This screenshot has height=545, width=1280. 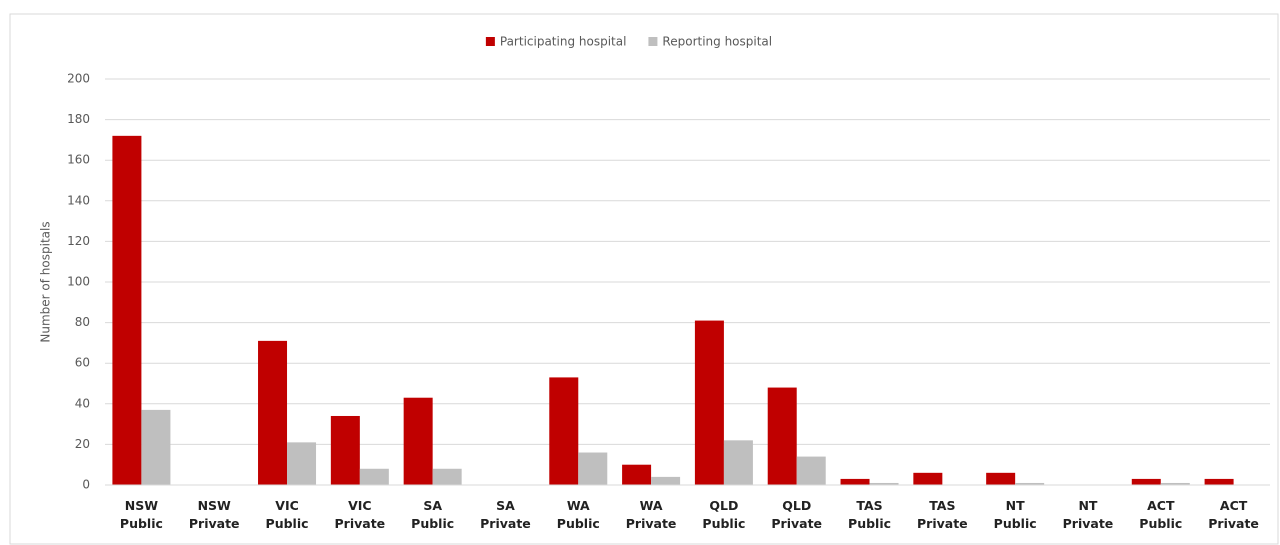 I want to click on y-tick-label: 20, so click(x=82, y=444).